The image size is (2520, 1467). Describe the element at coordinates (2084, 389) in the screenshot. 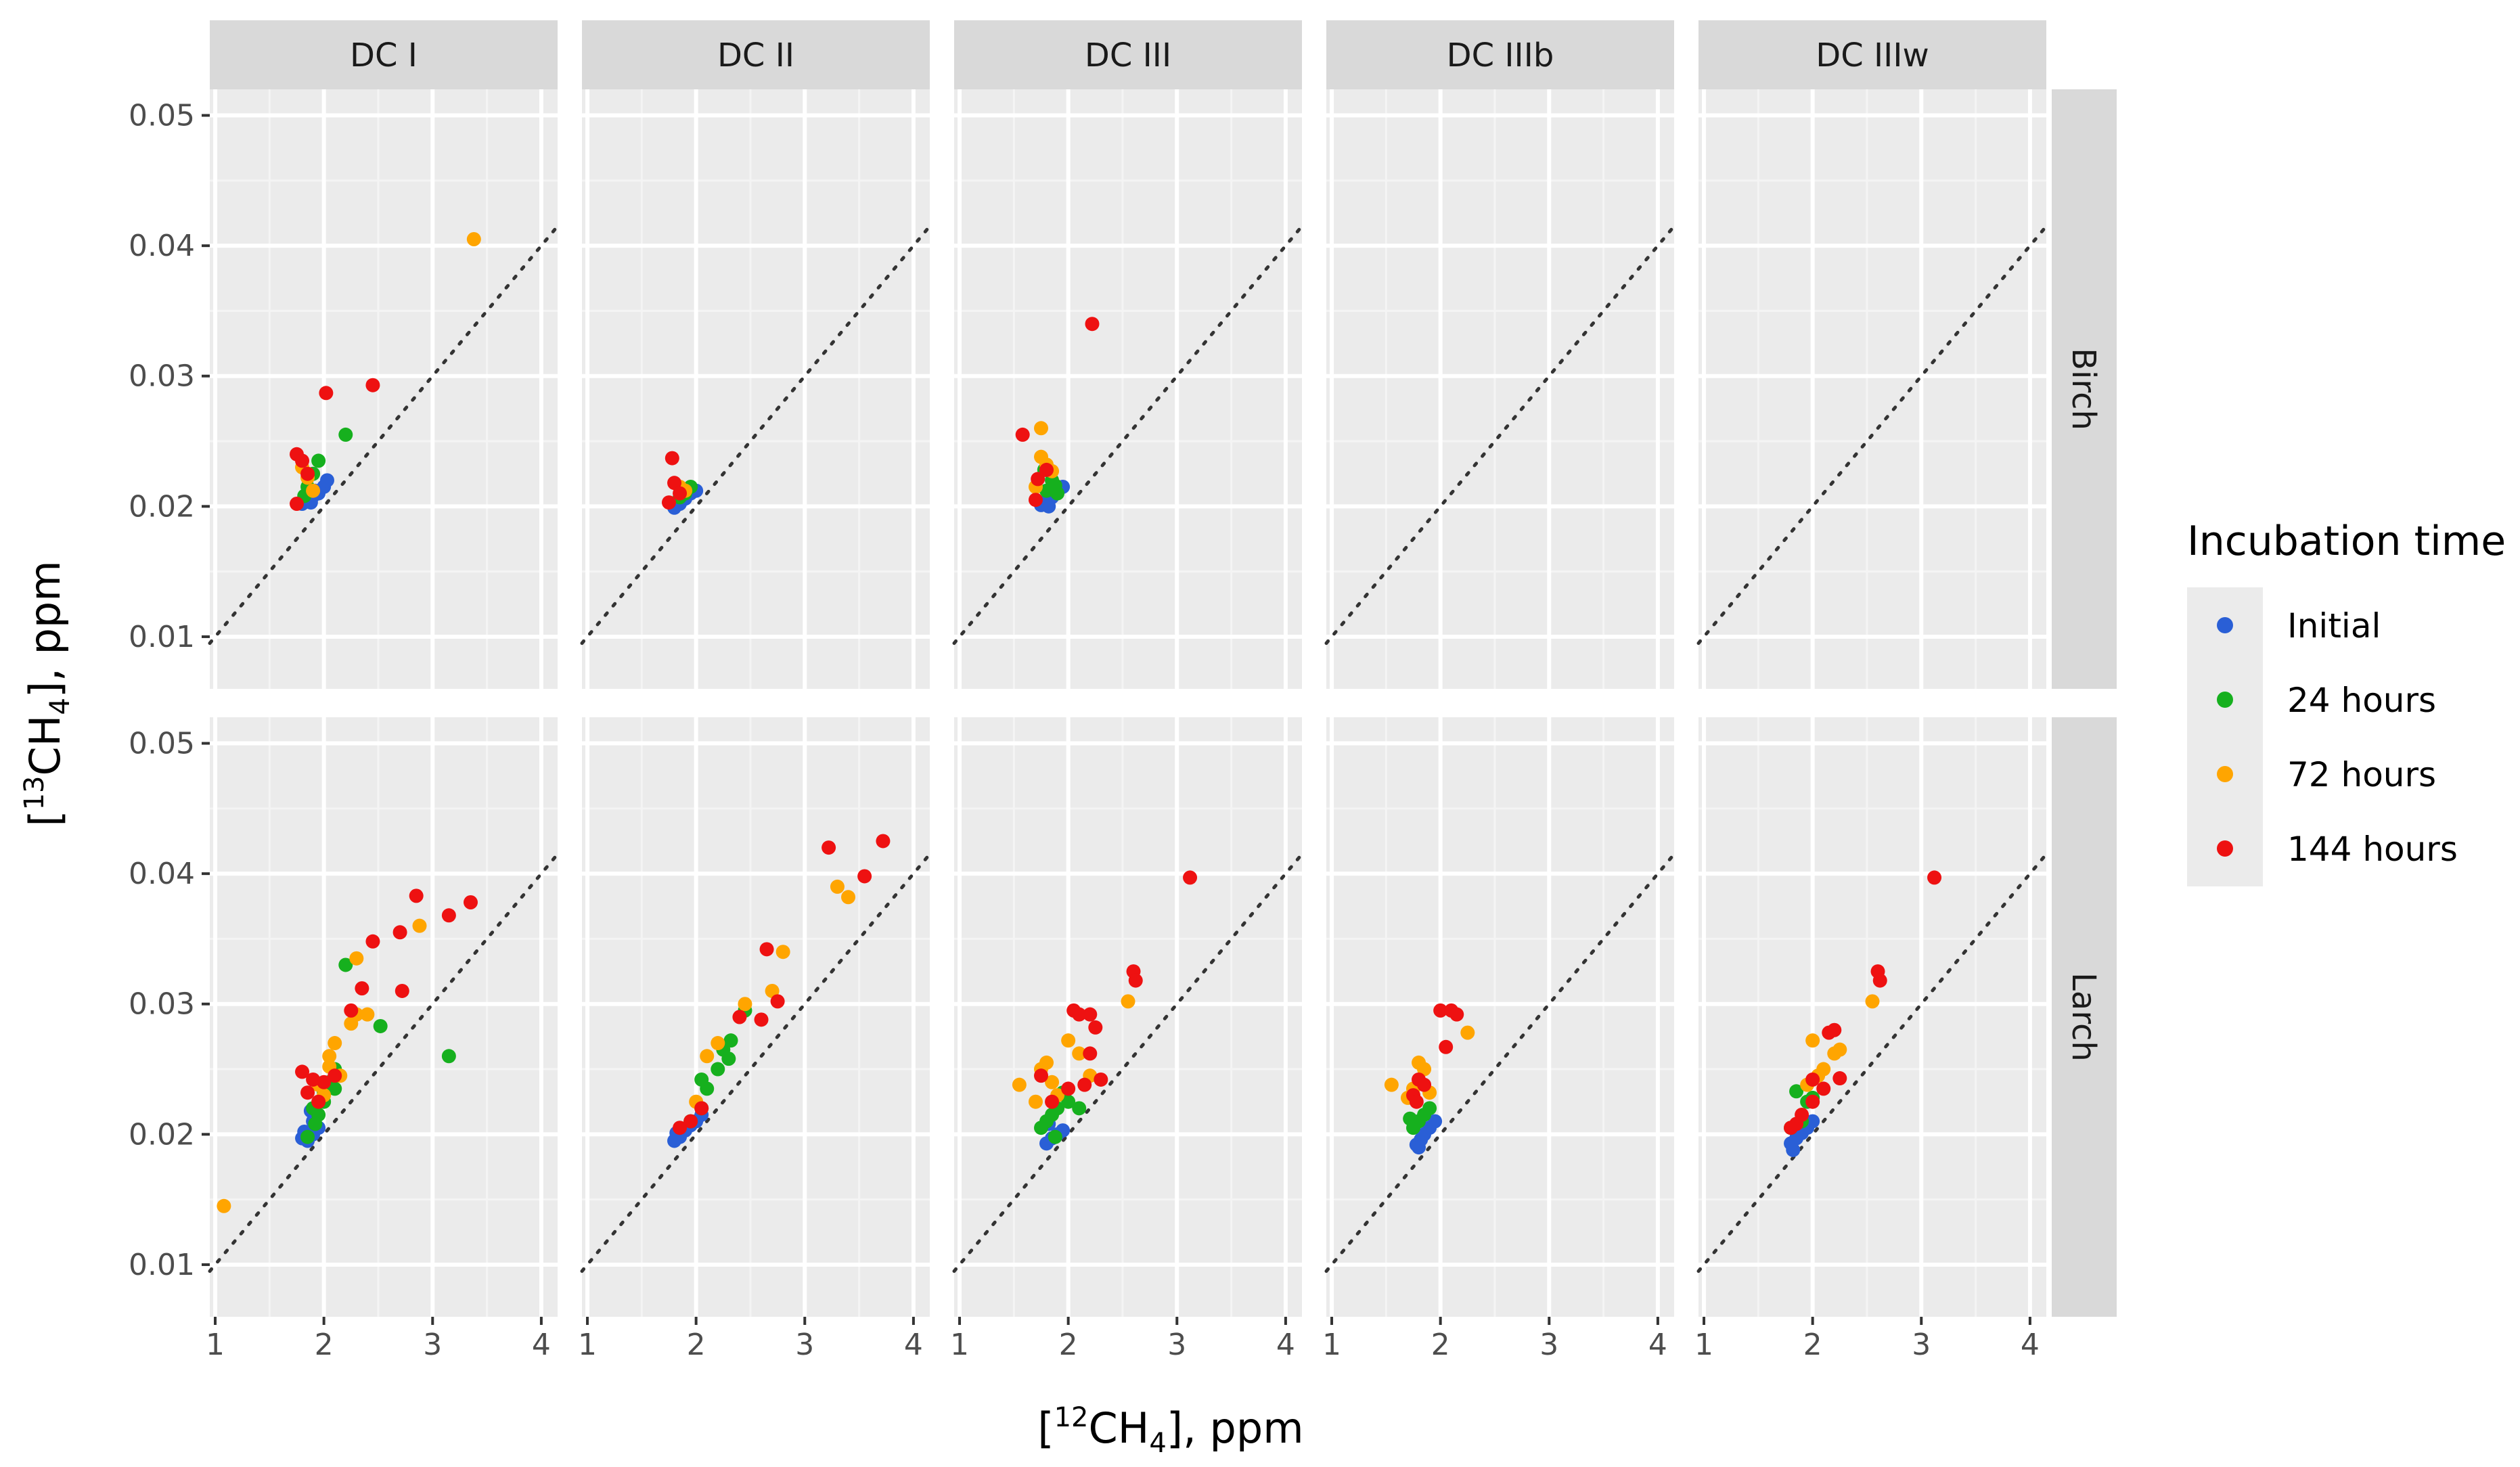

I see `row-strip-birch: Birch` at that location.